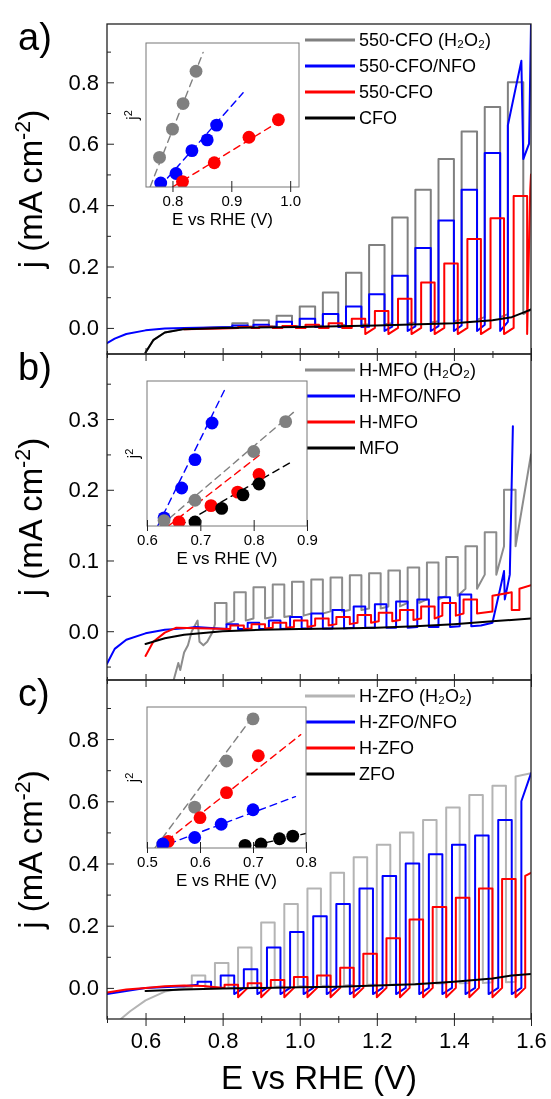 The image size is (551, 1099). Describe the element at coordinates (83, 561) in the screenshot. I see `y-tick-label: 0.1` at that location.